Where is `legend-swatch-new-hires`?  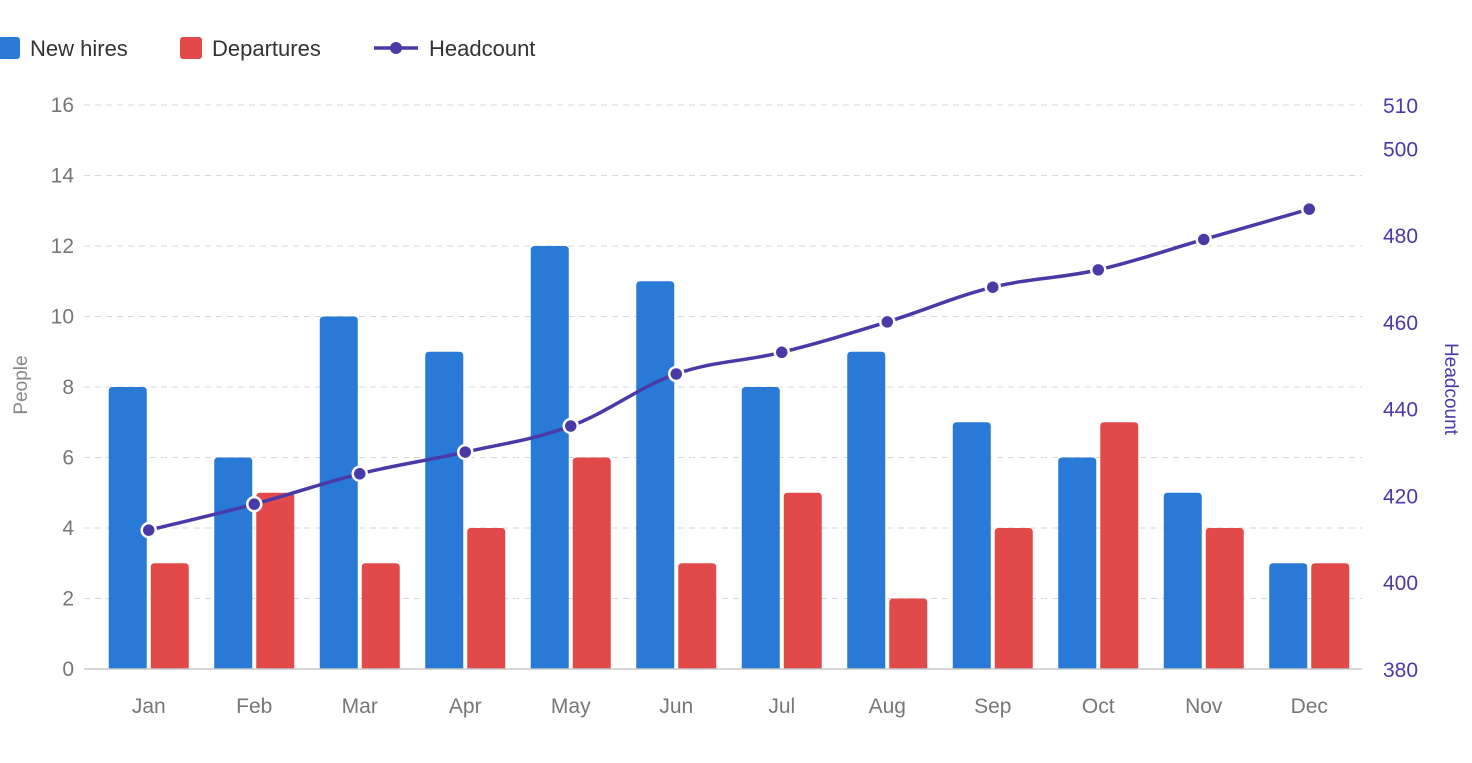 legend-swatch-new-hires is located at coordinates (10, 48).